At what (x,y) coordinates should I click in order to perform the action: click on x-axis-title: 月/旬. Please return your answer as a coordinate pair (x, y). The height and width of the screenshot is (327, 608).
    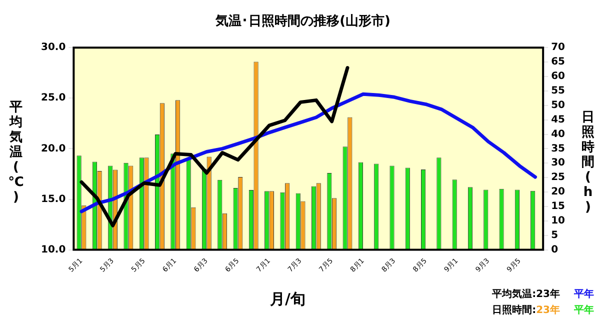
    Looking at the image, I should click on (288, 299).